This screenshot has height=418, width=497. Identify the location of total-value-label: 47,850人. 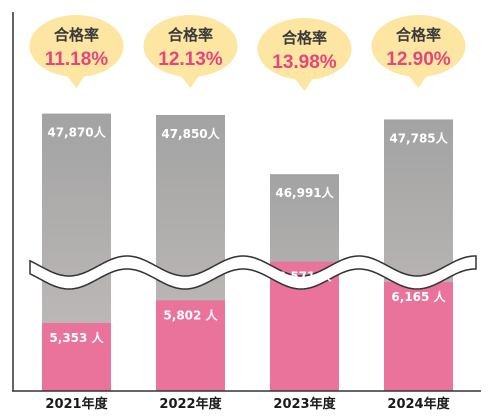
(190, 133).